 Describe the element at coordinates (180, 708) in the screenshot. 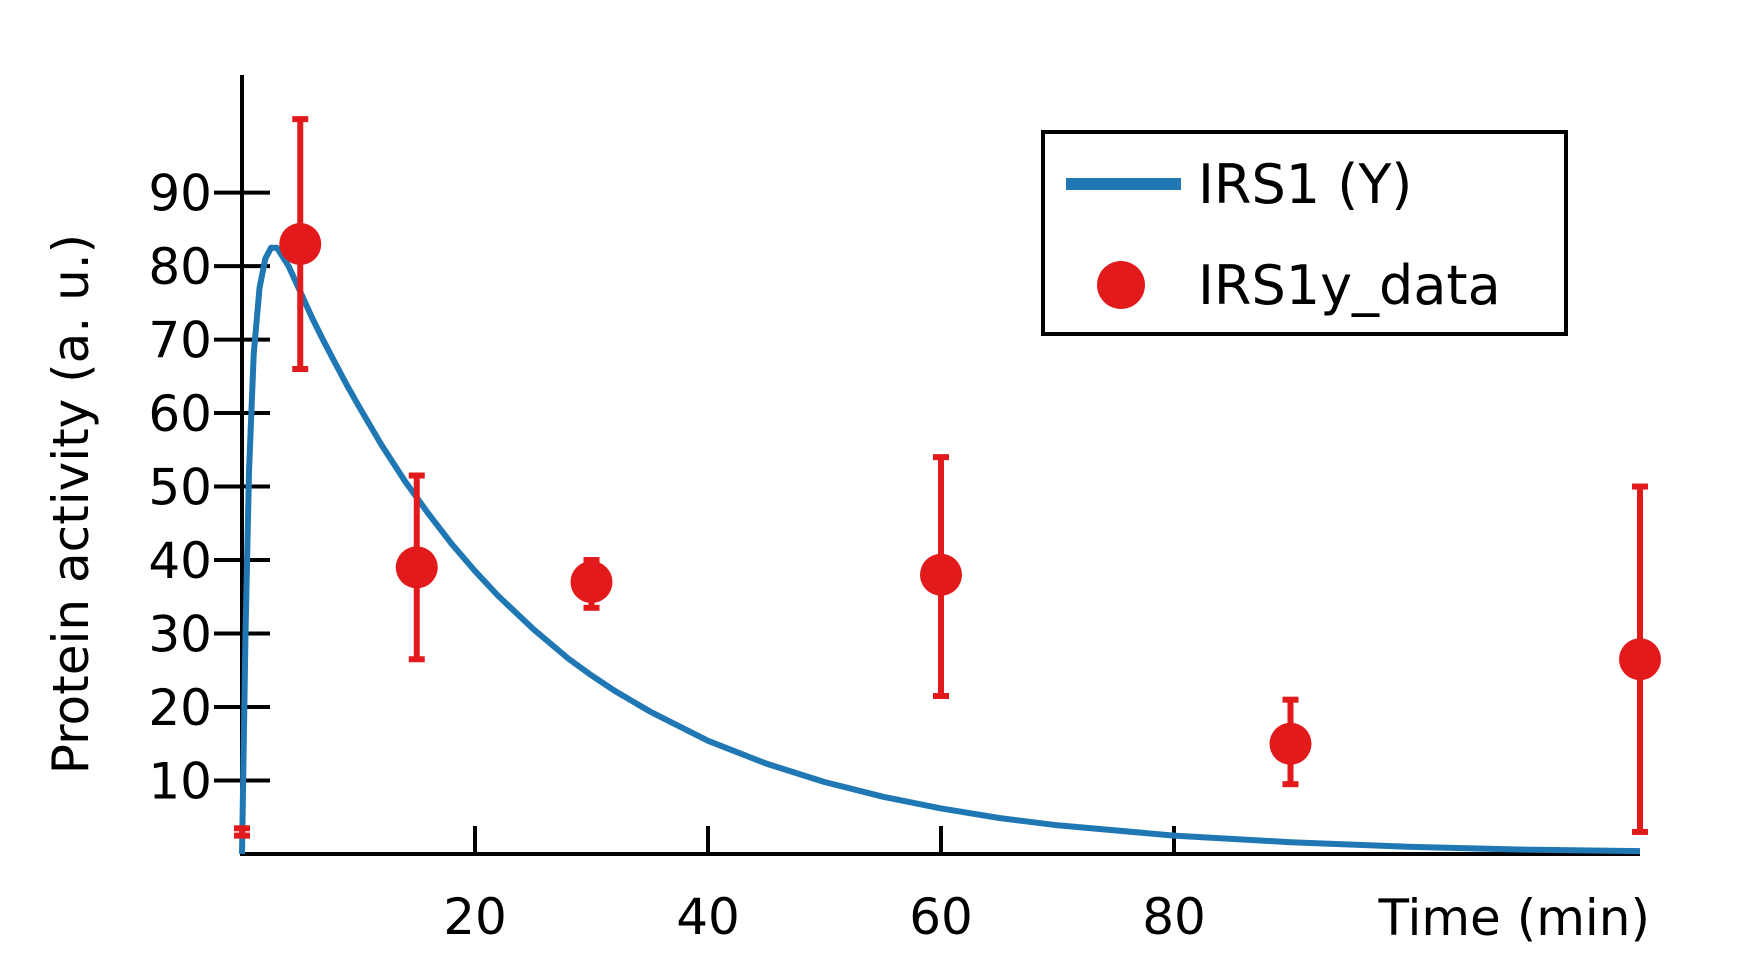

I see `y-tick-label: 20` at that location.